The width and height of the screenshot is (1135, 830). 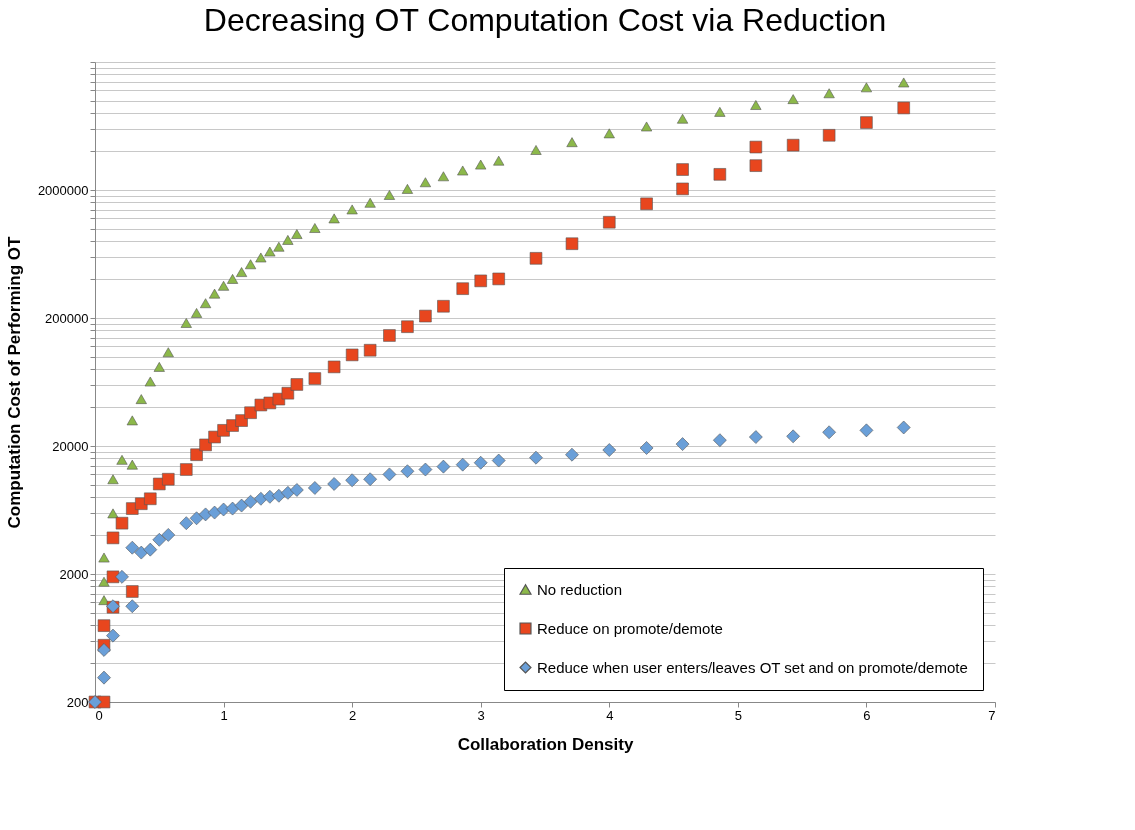 I want to click on y-tick-label: 200000, so click(x=67, y=318).